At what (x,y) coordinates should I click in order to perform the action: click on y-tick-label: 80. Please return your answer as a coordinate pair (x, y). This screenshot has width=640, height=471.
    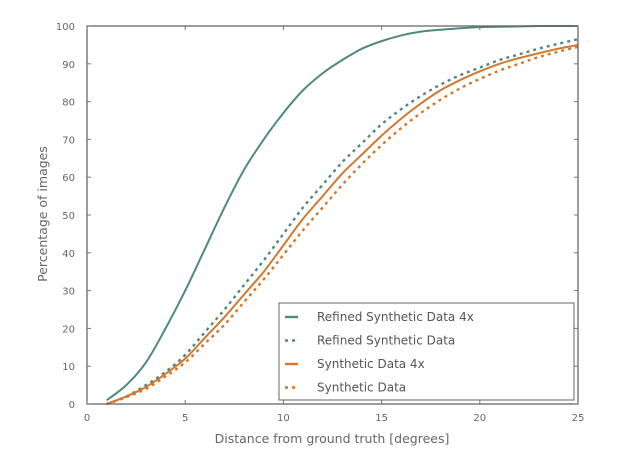
    Looking at the image, I should click on (68, 103).